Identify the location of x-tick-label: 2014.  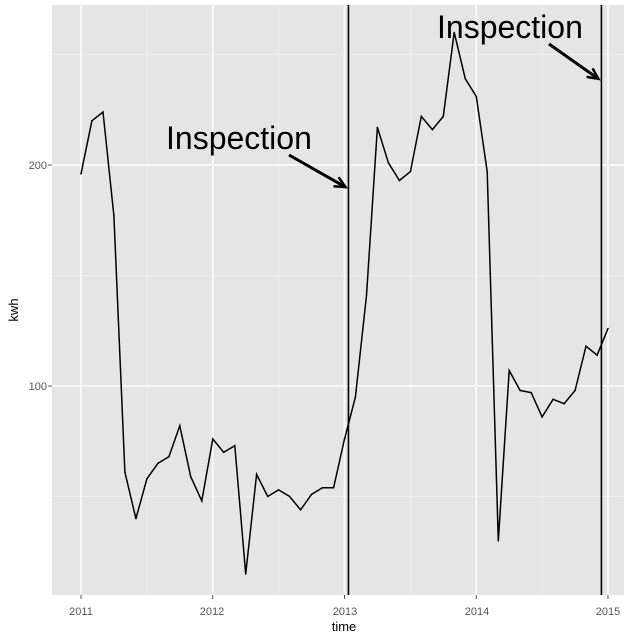
(477, 612).